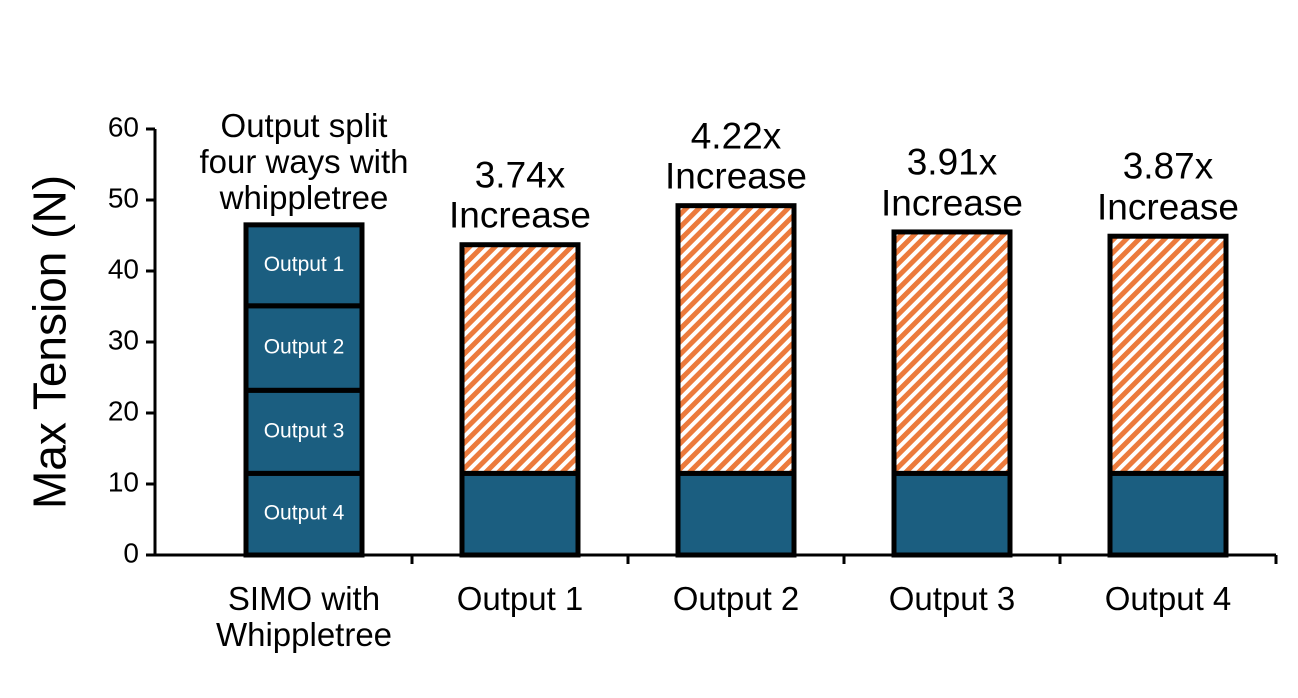 The width and height of the screenshot is (1298, 698). Describe the element at coordinates (1168, 186) in the screenshot. I see `annotation: 3.87x Increase` at that location.